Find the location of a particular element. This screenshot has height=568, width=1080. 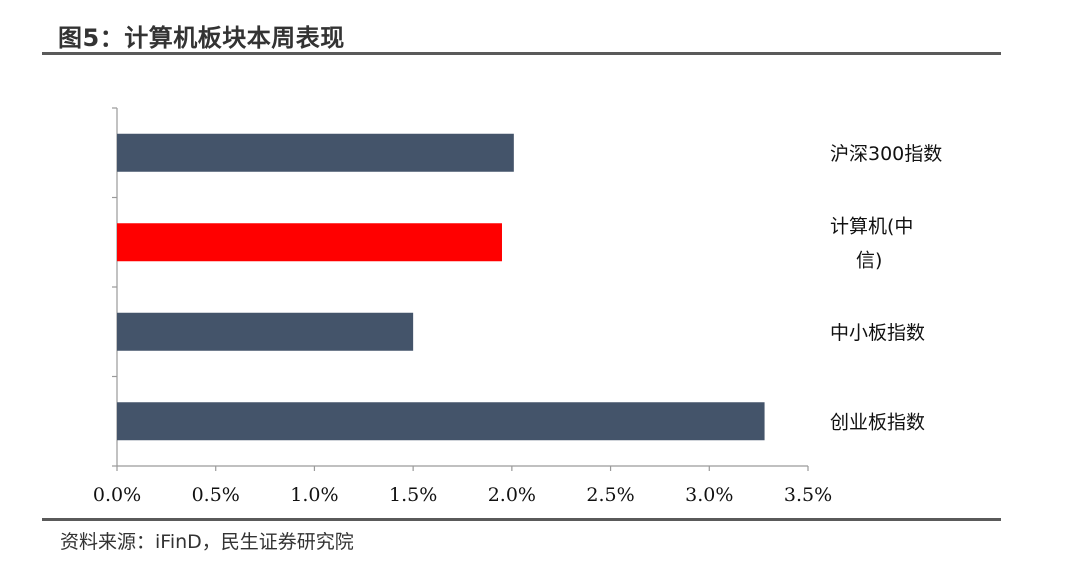

x-tick-label: 1.0% is located at coordinates (314, 495).